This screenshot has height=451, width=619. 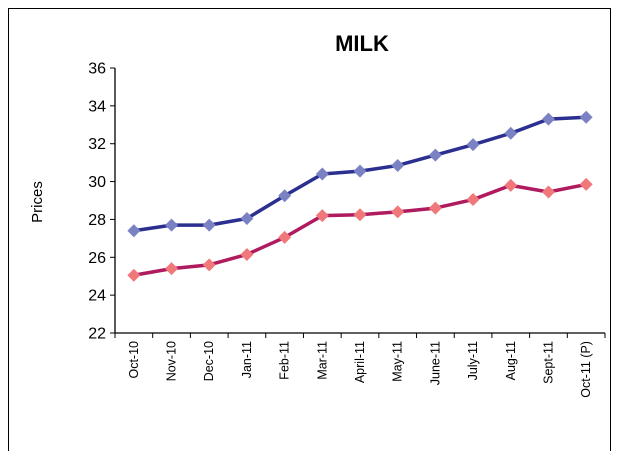 I want to click on x-tick-label: Jan-11, so click(x=247, y=359).